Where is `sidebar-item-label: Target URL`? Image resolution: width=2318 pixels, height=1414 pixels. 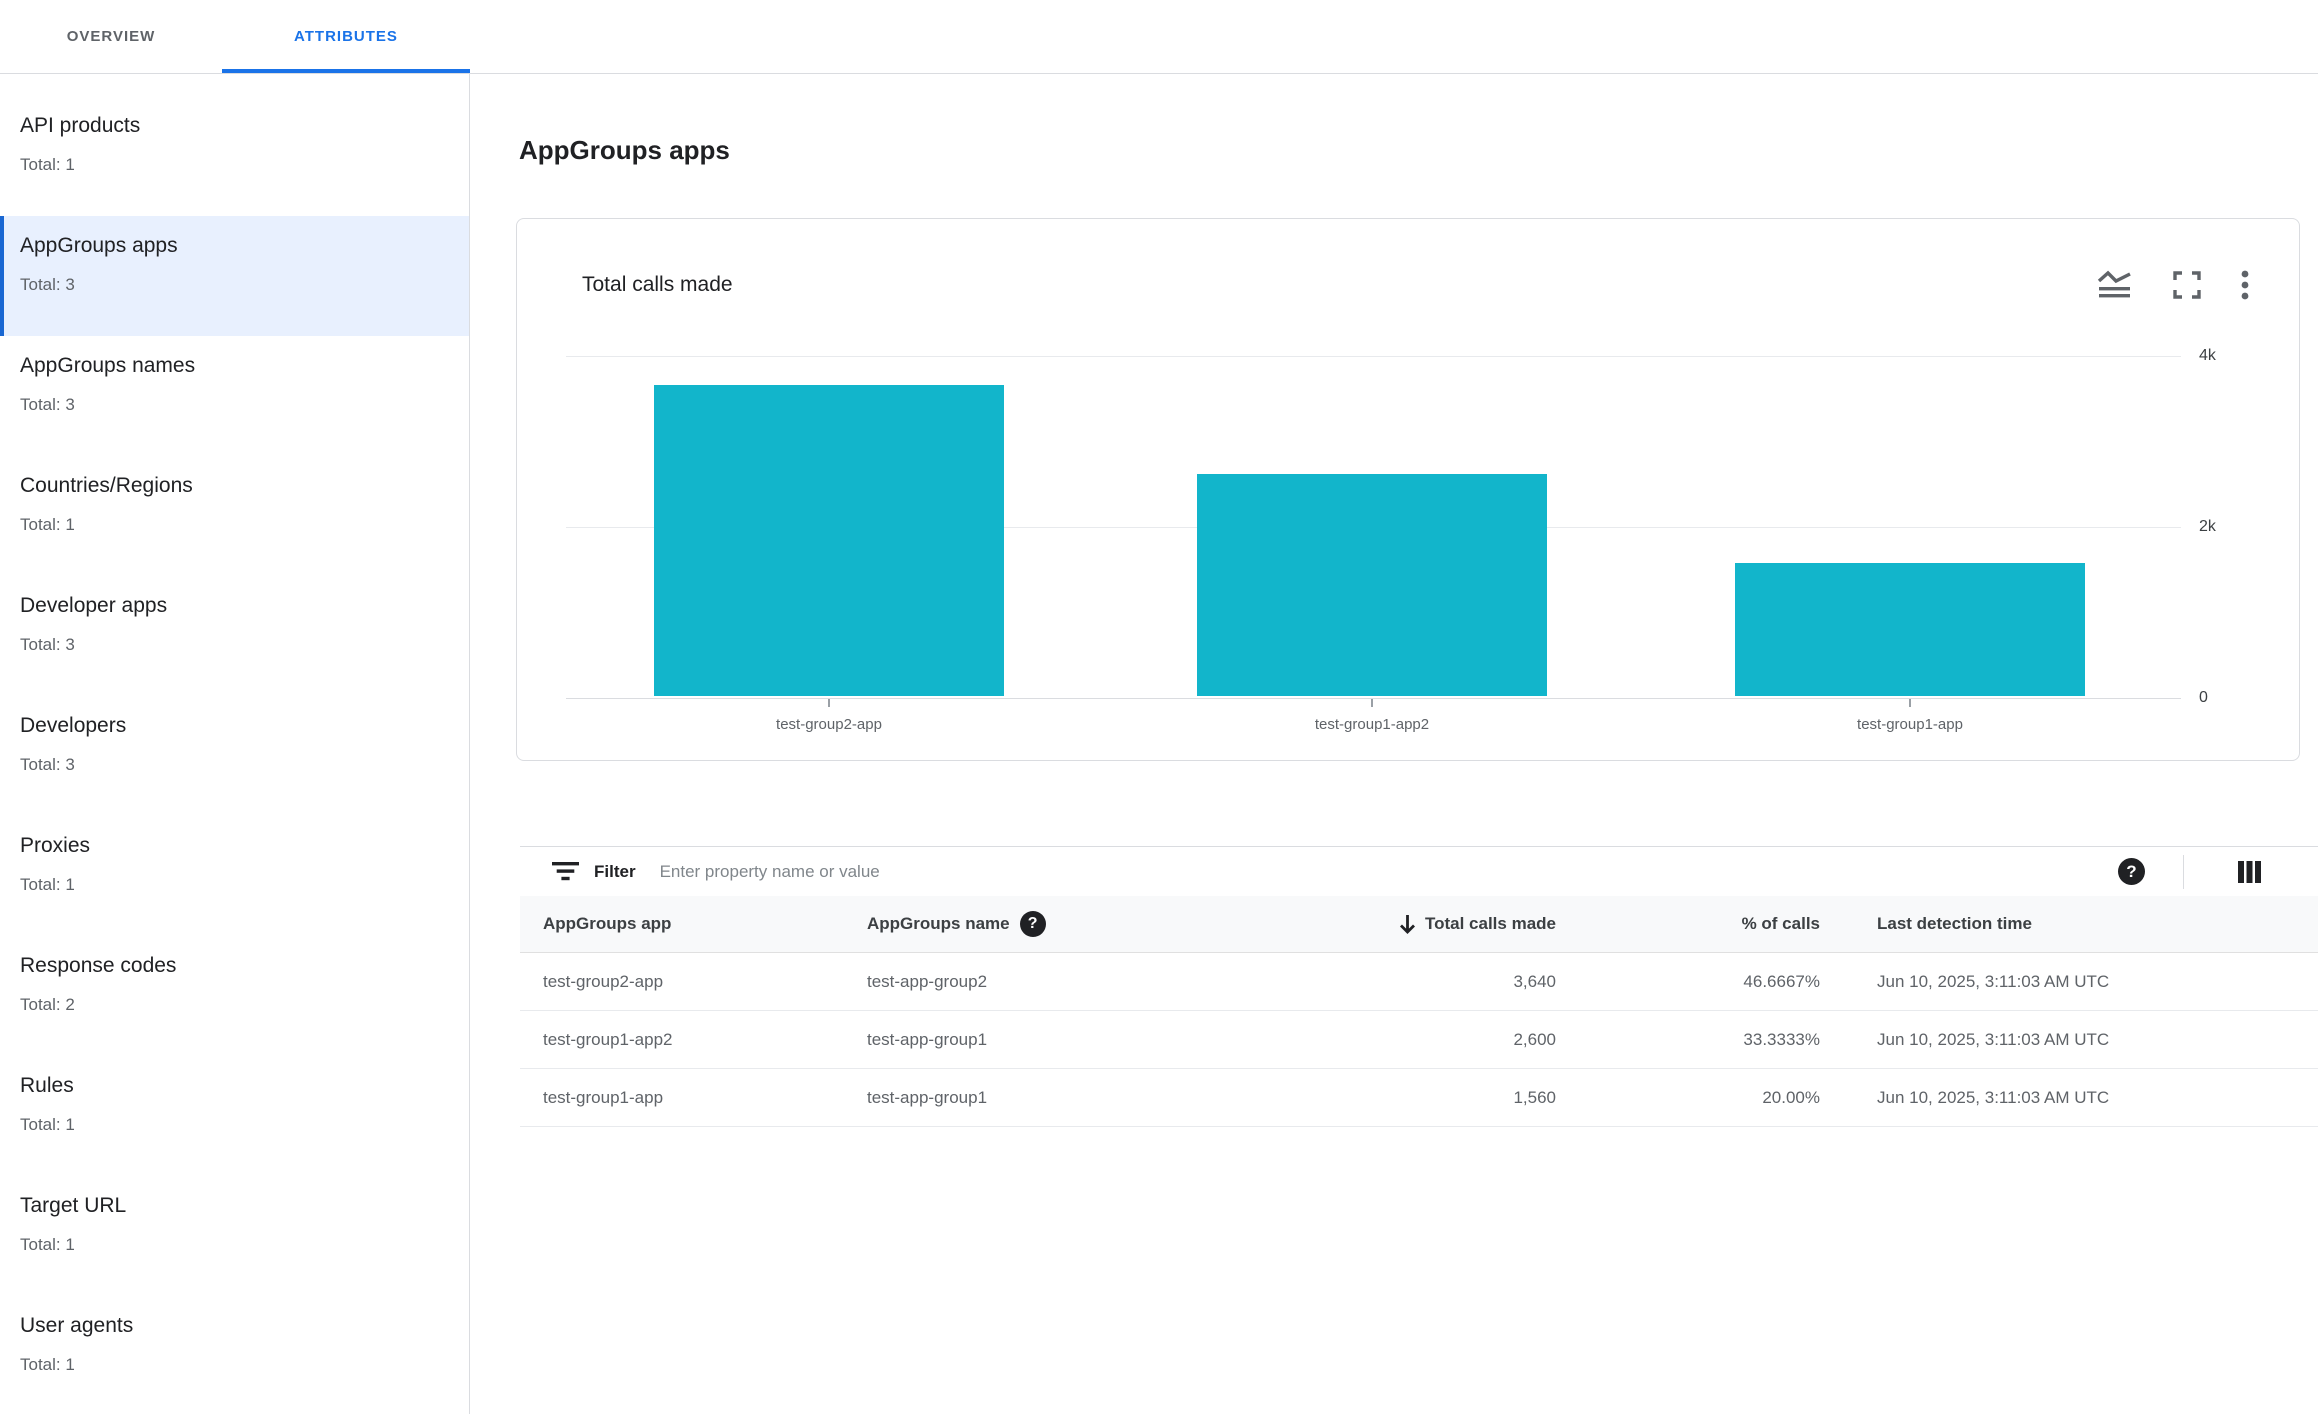
sidebar-item-label: Target URL is located at coordinates (73, 1205).